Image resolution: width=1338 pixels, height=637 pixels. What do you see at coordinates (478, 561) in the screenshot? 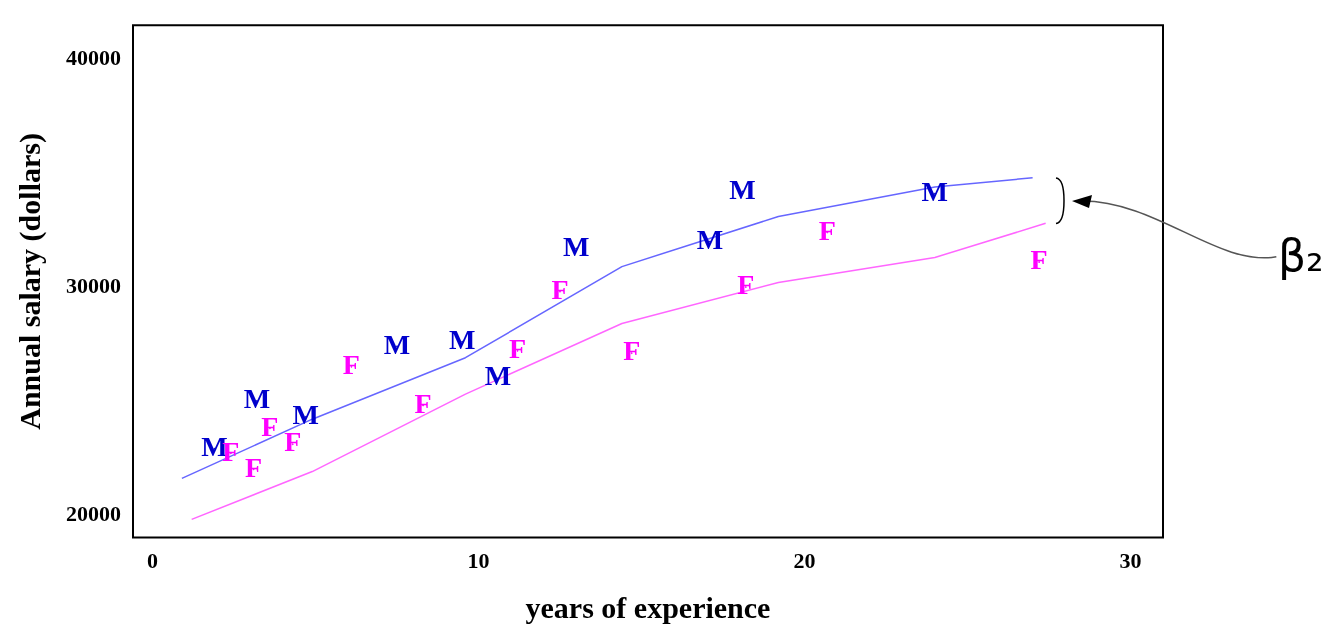
I see `x-tick-label: 10` at bounding box center [478, 561].